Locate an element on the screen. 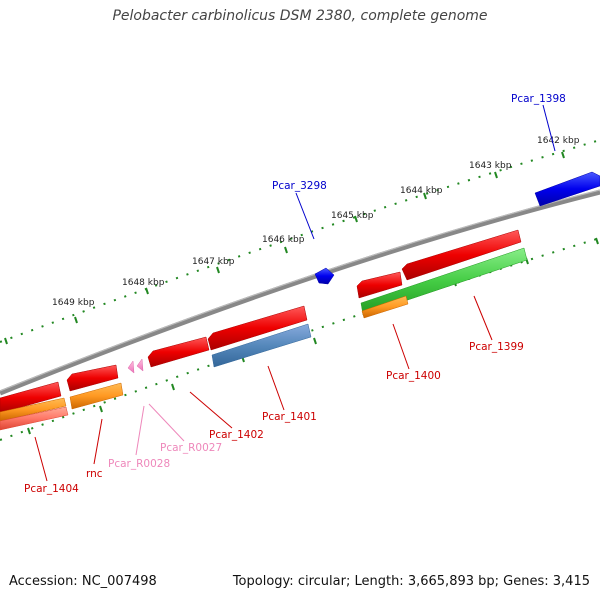 This screenshot has width=600, height=600. gene-label-pcar-1404: Pcar_1404 is located at coordinates (51, 489).